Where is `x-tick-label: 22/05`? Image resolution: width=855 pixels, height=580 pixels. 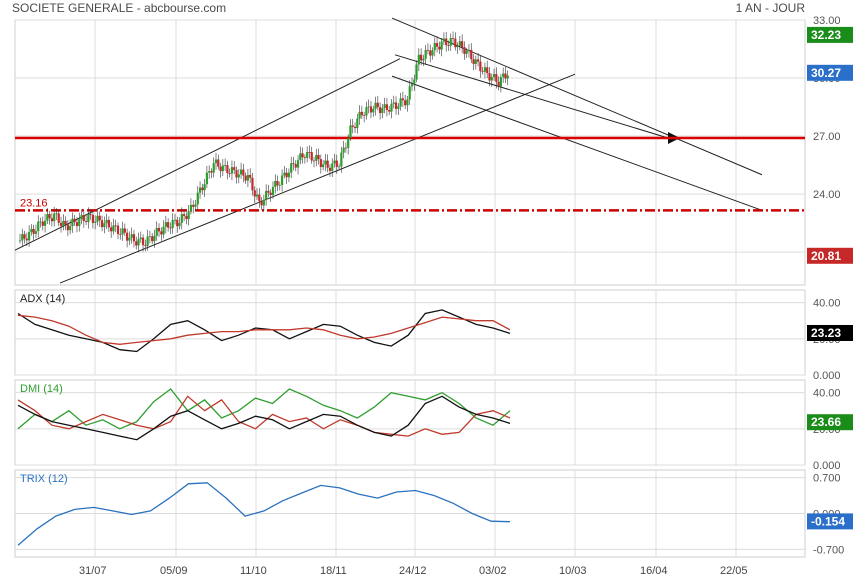 x-tick-label: 22/05 is located at coordinates (734, 571).